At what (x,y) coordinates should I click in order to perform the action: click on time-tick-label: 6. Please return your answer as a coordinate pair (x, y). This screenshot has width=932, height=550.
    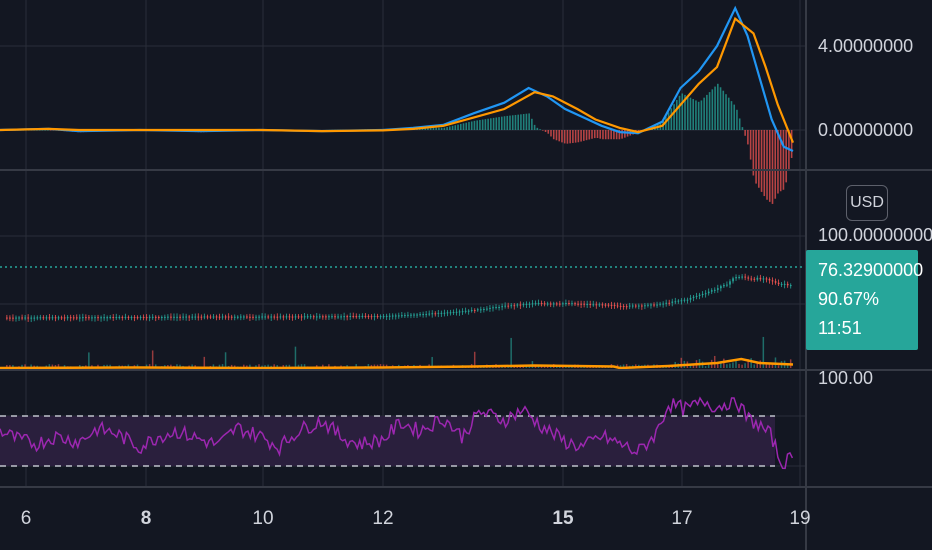
    Looking at the image, I should click on (26, 518).